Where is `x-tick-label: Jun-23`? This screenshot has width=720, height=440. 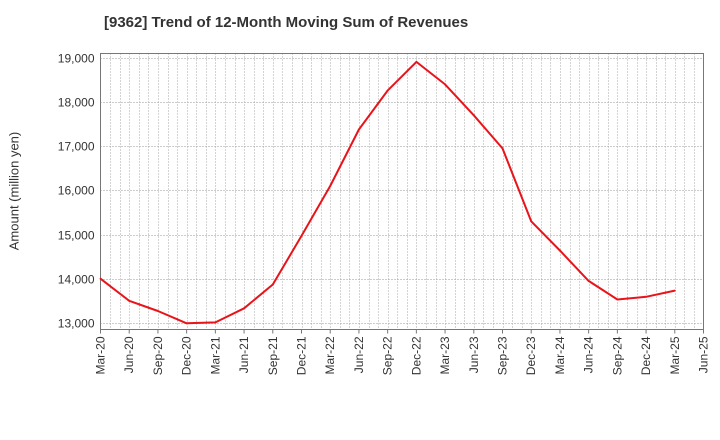 x-tick-label: Jun-23 is located at coordinates (474, 354).